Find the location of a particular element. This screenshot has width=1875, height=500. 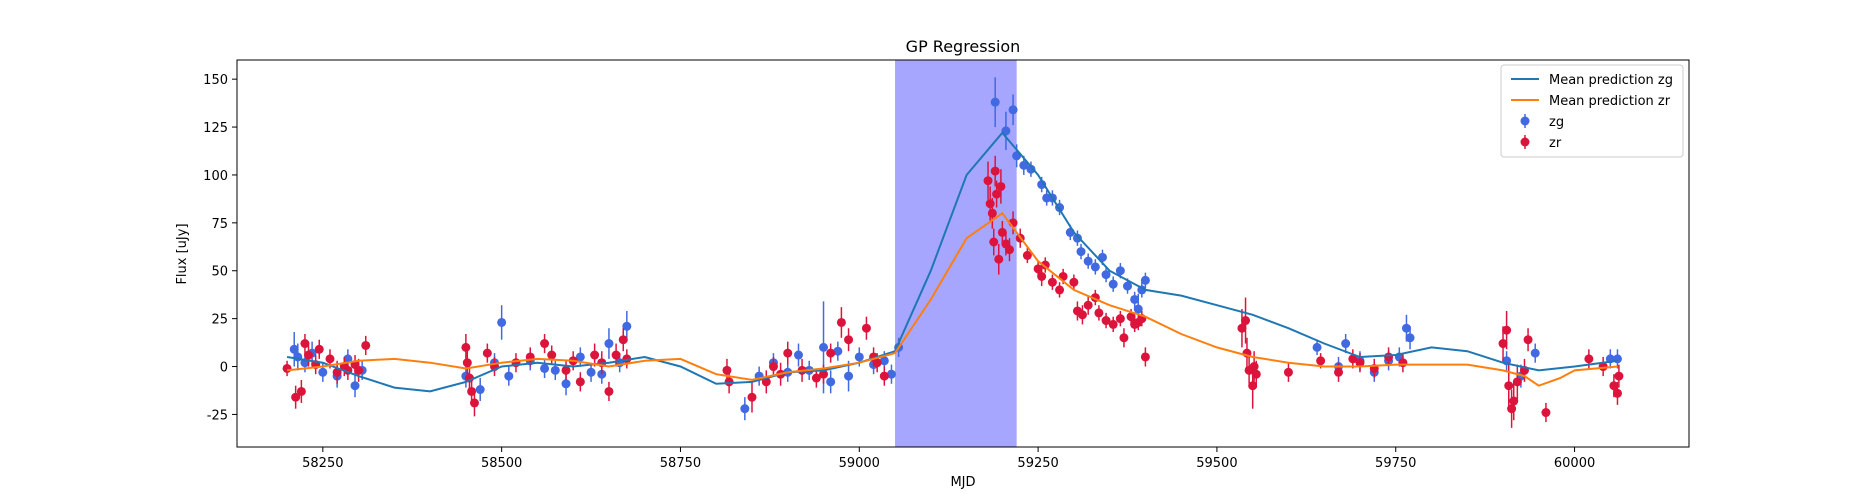

y-tick-label-100: 100 is located at coordinates (215, 176).